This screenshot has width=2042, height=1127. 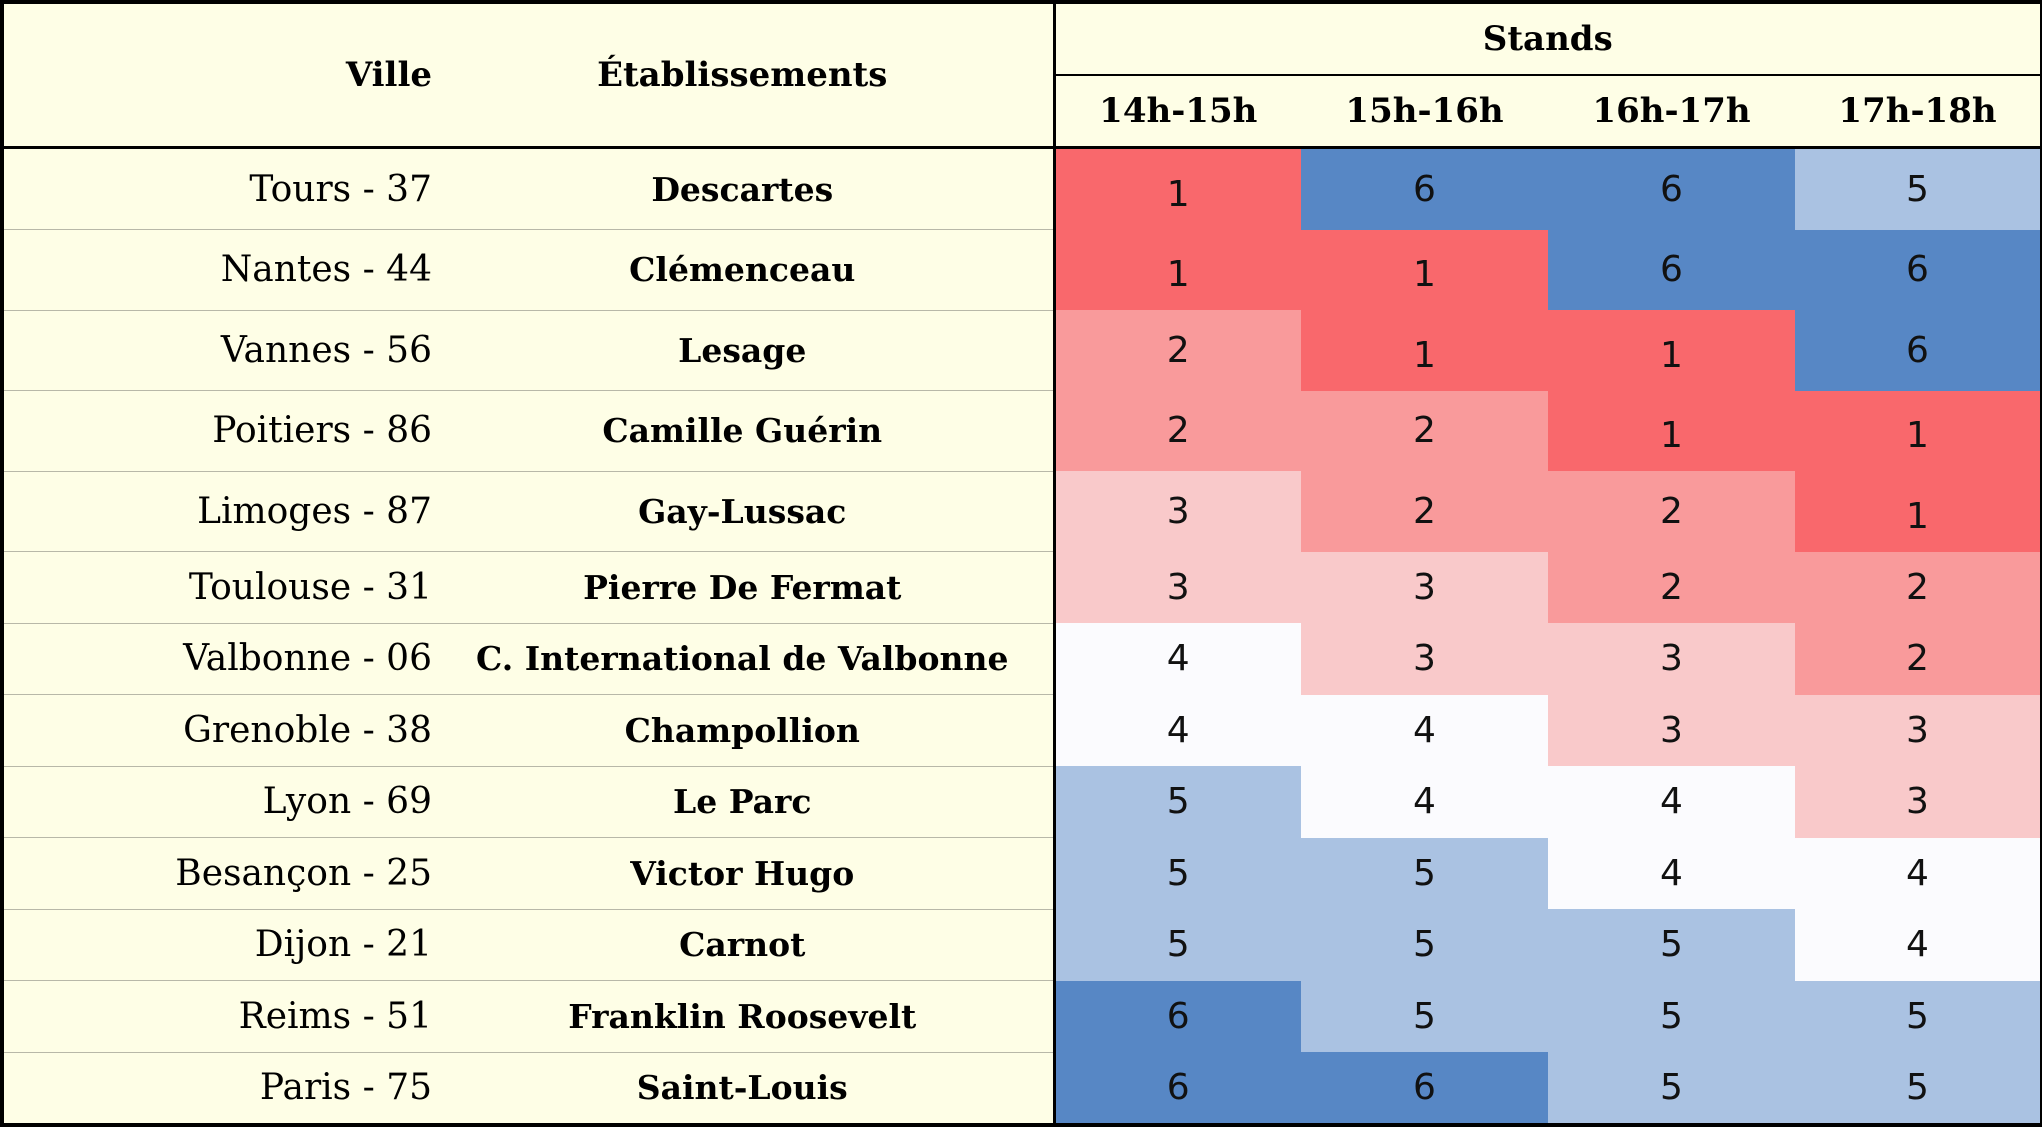 I want to click on ville-cell: Toulouse - 31, so click(x=217, y=587).